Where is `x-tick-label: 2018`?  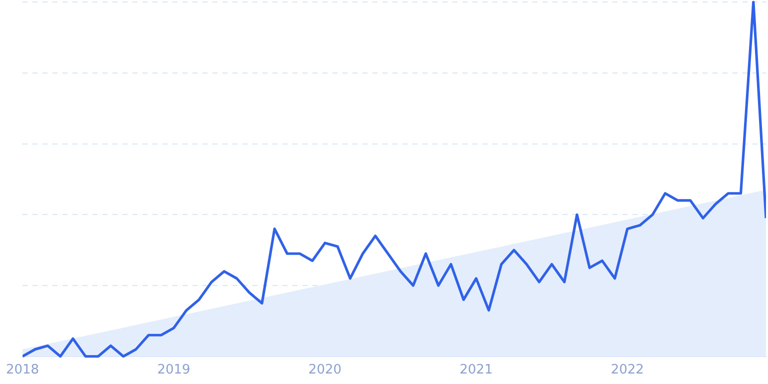 x-tick-label: 2018 is located at coordinates (23, 370).